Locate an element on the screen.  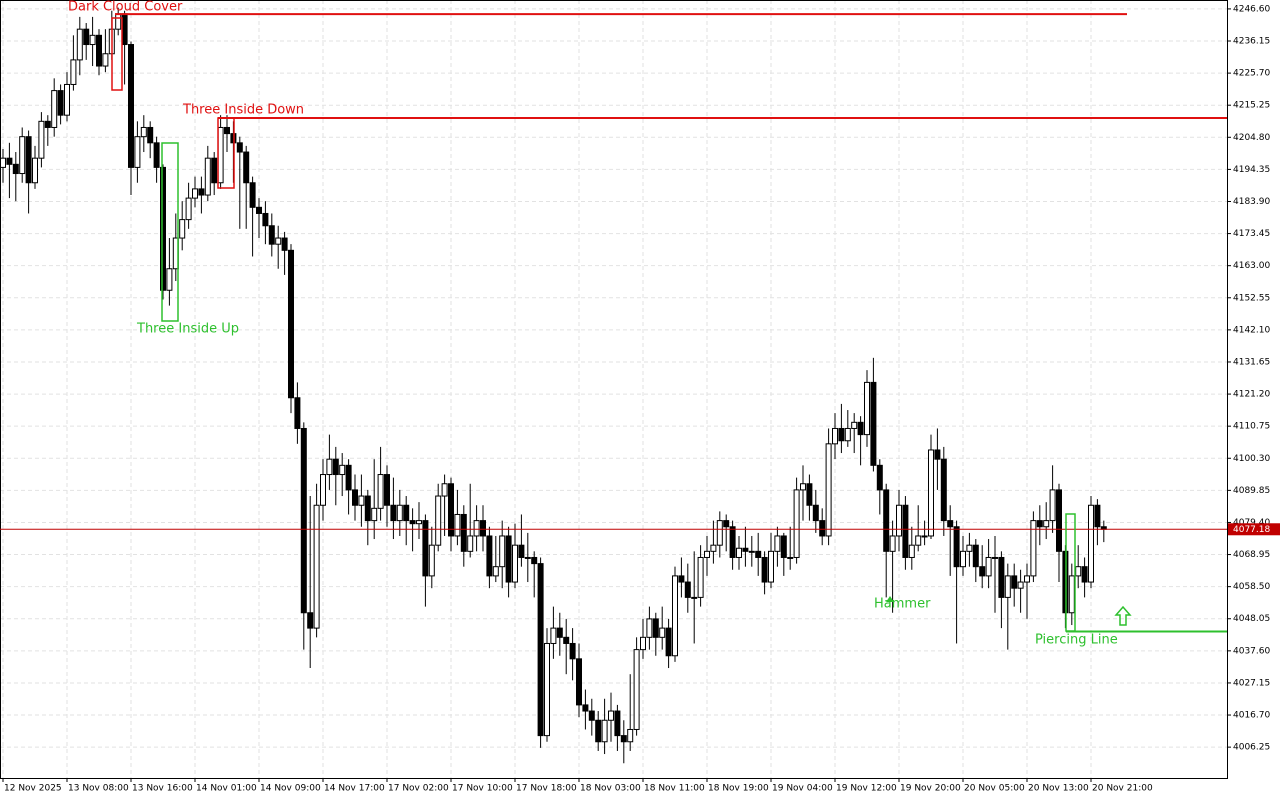
pattern-label: Hammer is located at coordinates (902, 604).